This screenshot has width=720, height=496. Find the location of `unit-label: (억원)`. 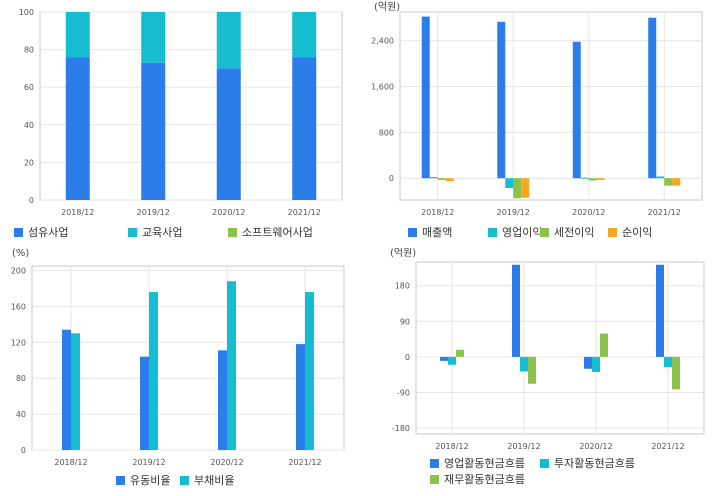

unit-label: (억원) is located at coordinates (403, 253).